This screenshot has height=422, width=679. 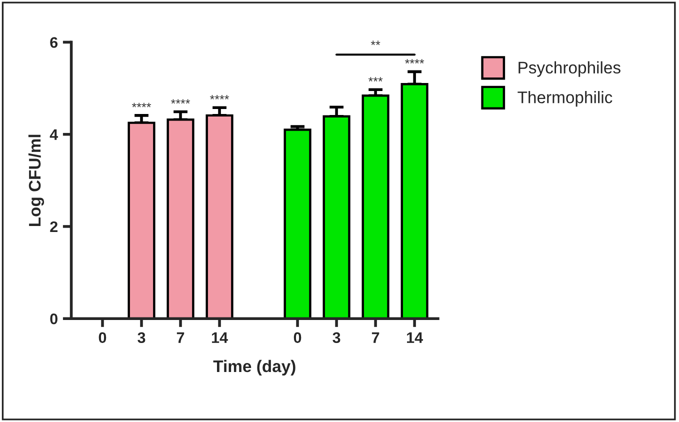 What do you see at coordinates (36, 180) in the screenshot?
I see `y-axis-title: Log CFU/ml` at bounding box center [36, 180].